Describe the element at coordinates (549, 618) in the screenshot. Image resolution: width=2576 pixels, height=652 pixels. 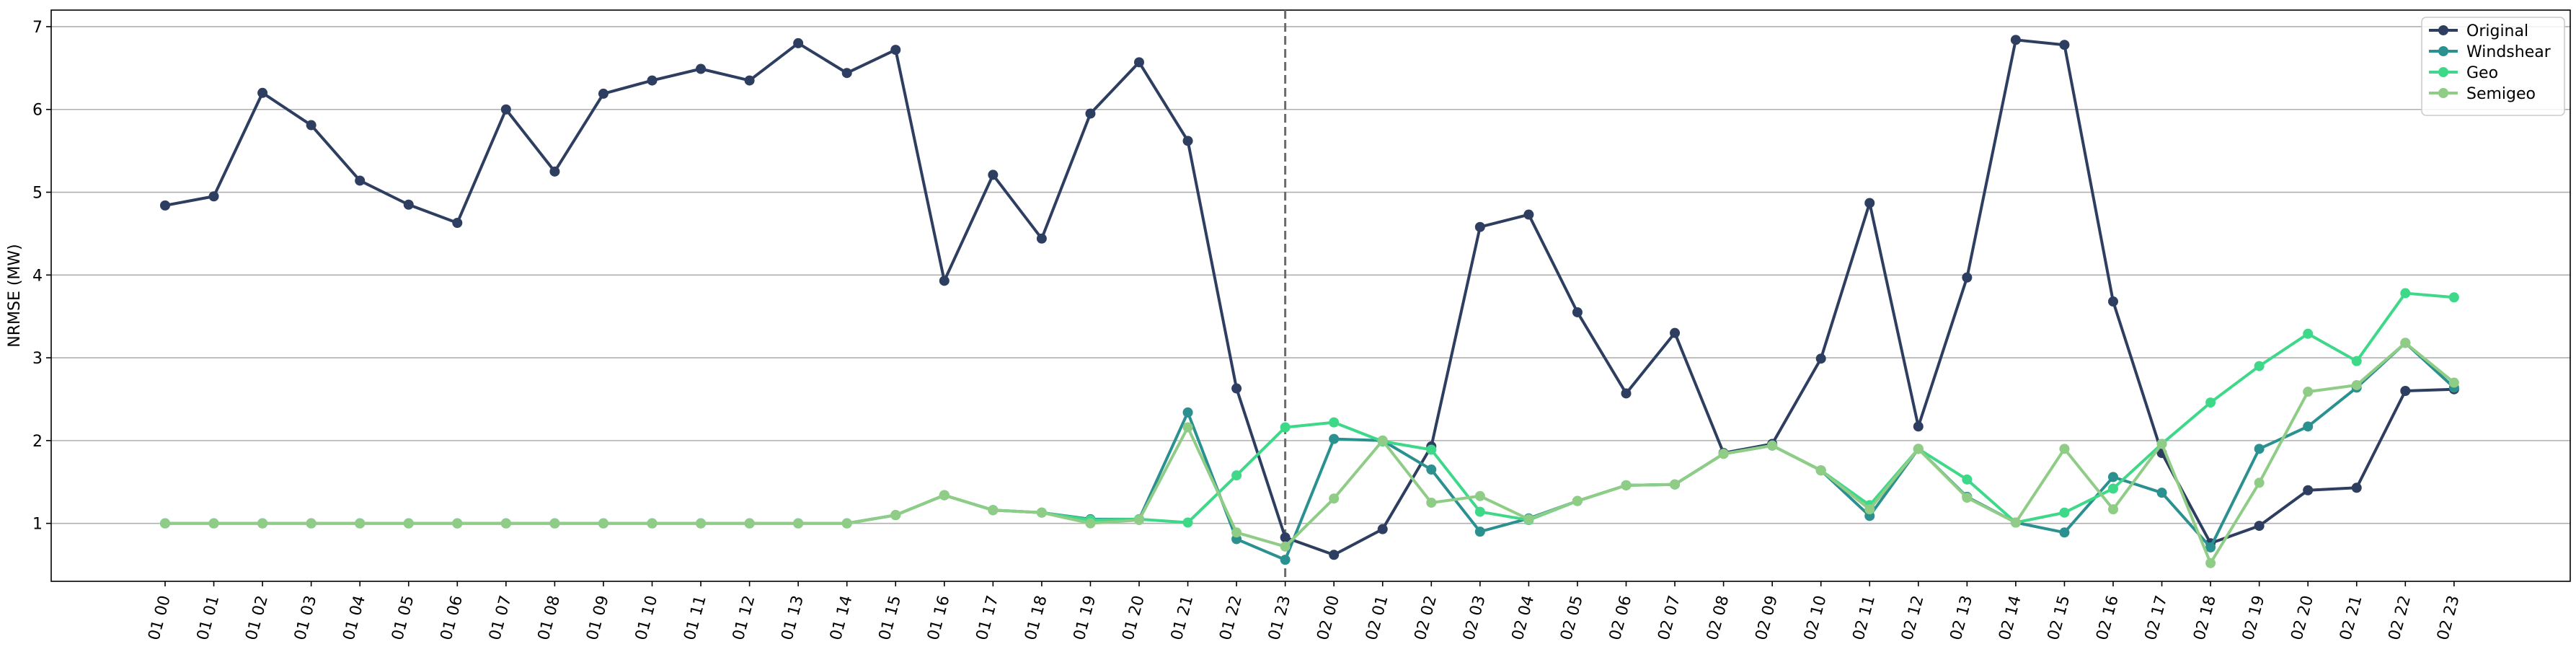
I see `x-tick-label: 01 08` at that location.